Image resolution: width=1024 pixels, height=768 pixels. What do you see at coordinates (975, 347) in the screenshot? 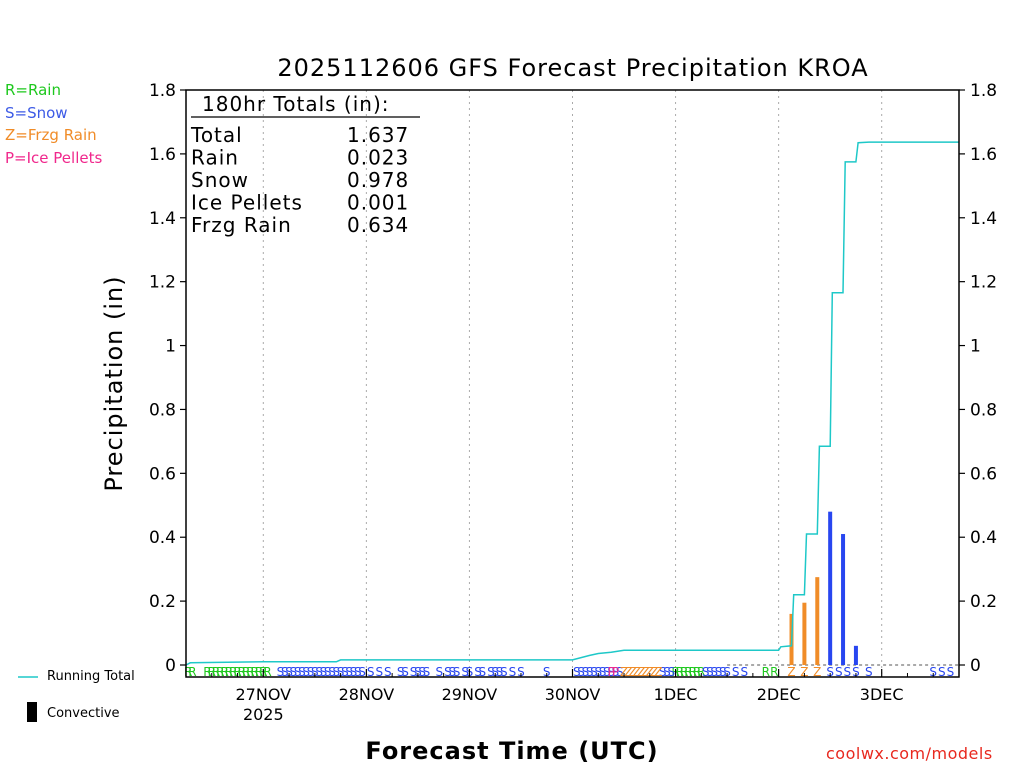
I see `y-tick-label-right: 1` at bounding box center [975, 347].